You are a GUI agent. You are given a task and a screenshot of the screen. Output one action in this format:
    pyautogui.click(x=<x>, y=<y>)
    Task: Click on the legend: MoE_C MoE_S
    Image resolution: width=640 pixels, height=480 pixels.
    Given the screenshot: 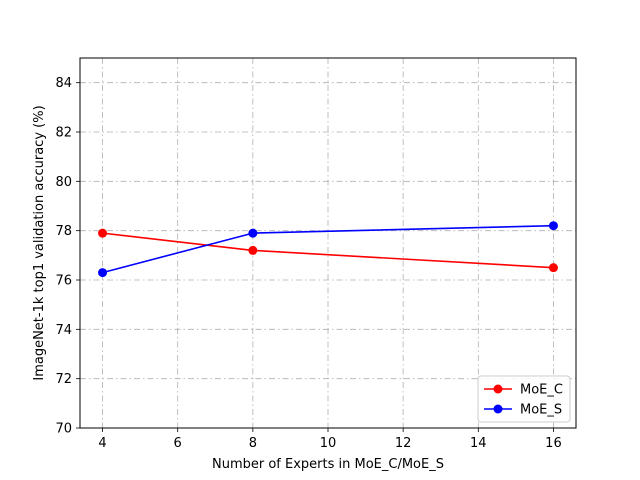 What is the action you would take?
    pyautogui.click(x=524, y=399)
    